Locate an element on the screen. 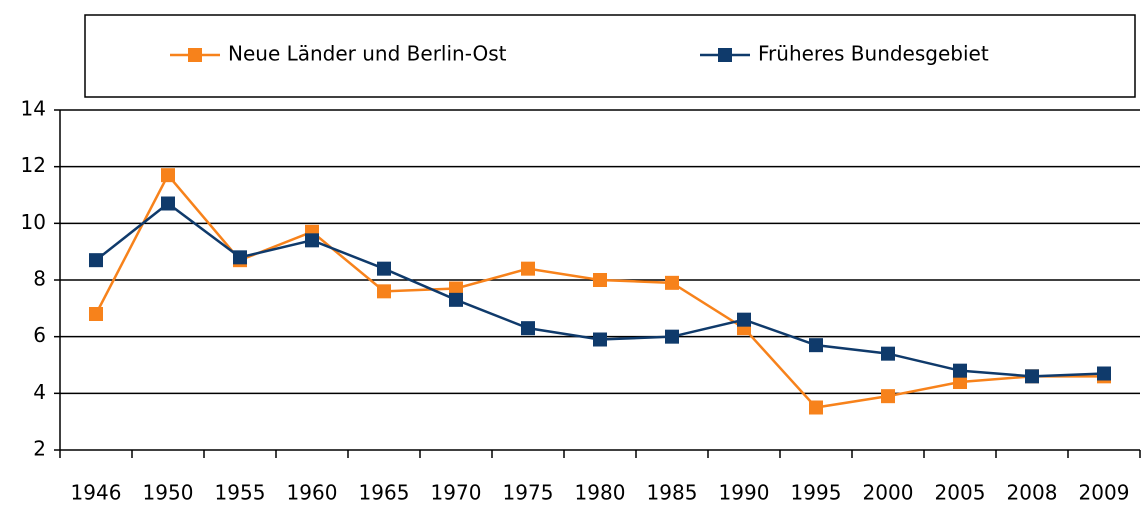 The image size is (1147, 506). x-tick-label: 1946 is located at coordinates (96, 493).